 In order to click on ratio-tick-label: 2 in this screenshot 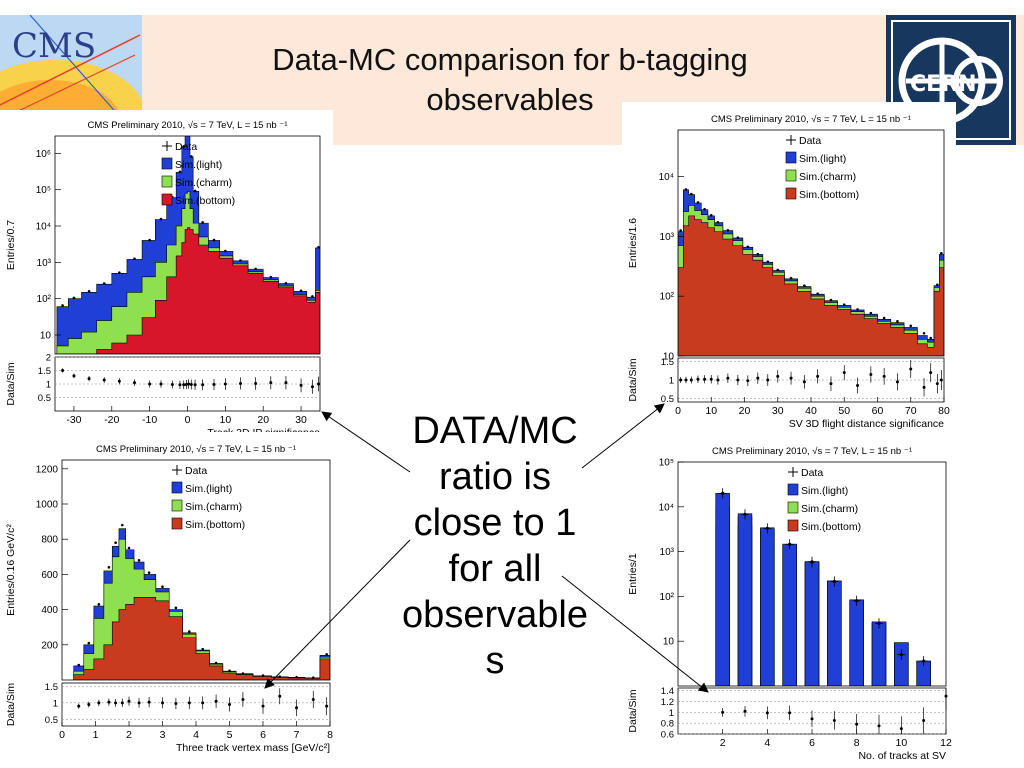, I will do `click(48, 358)`.